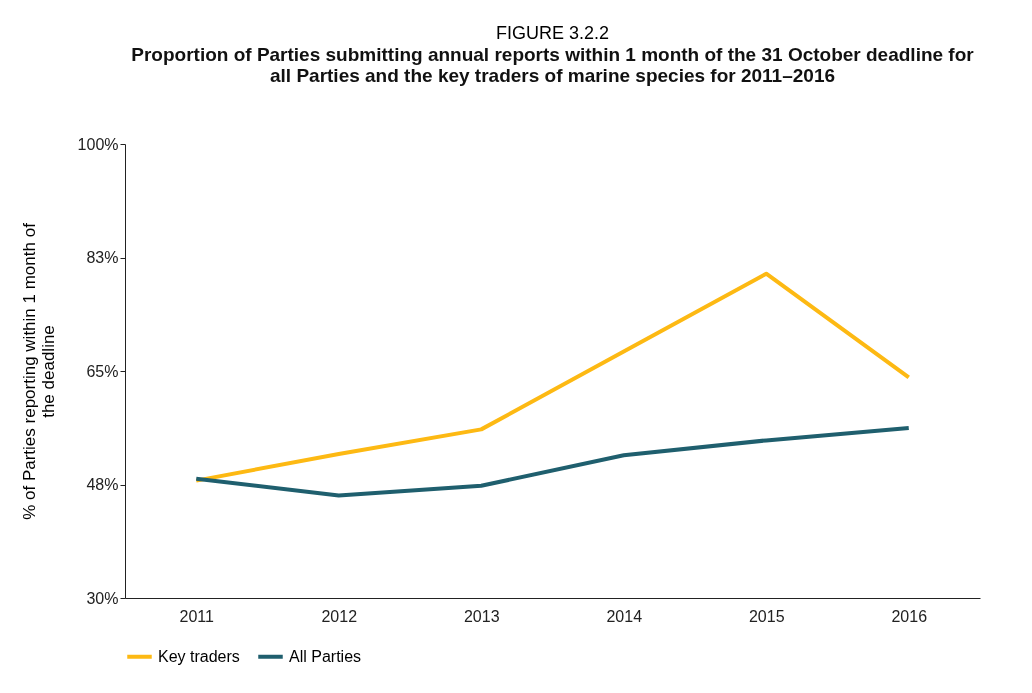 This screenshot has width=1032, height=693. I want to click on y-axis-title: % of Parties reporting within 1 month of the deadline, so click(38, 371).